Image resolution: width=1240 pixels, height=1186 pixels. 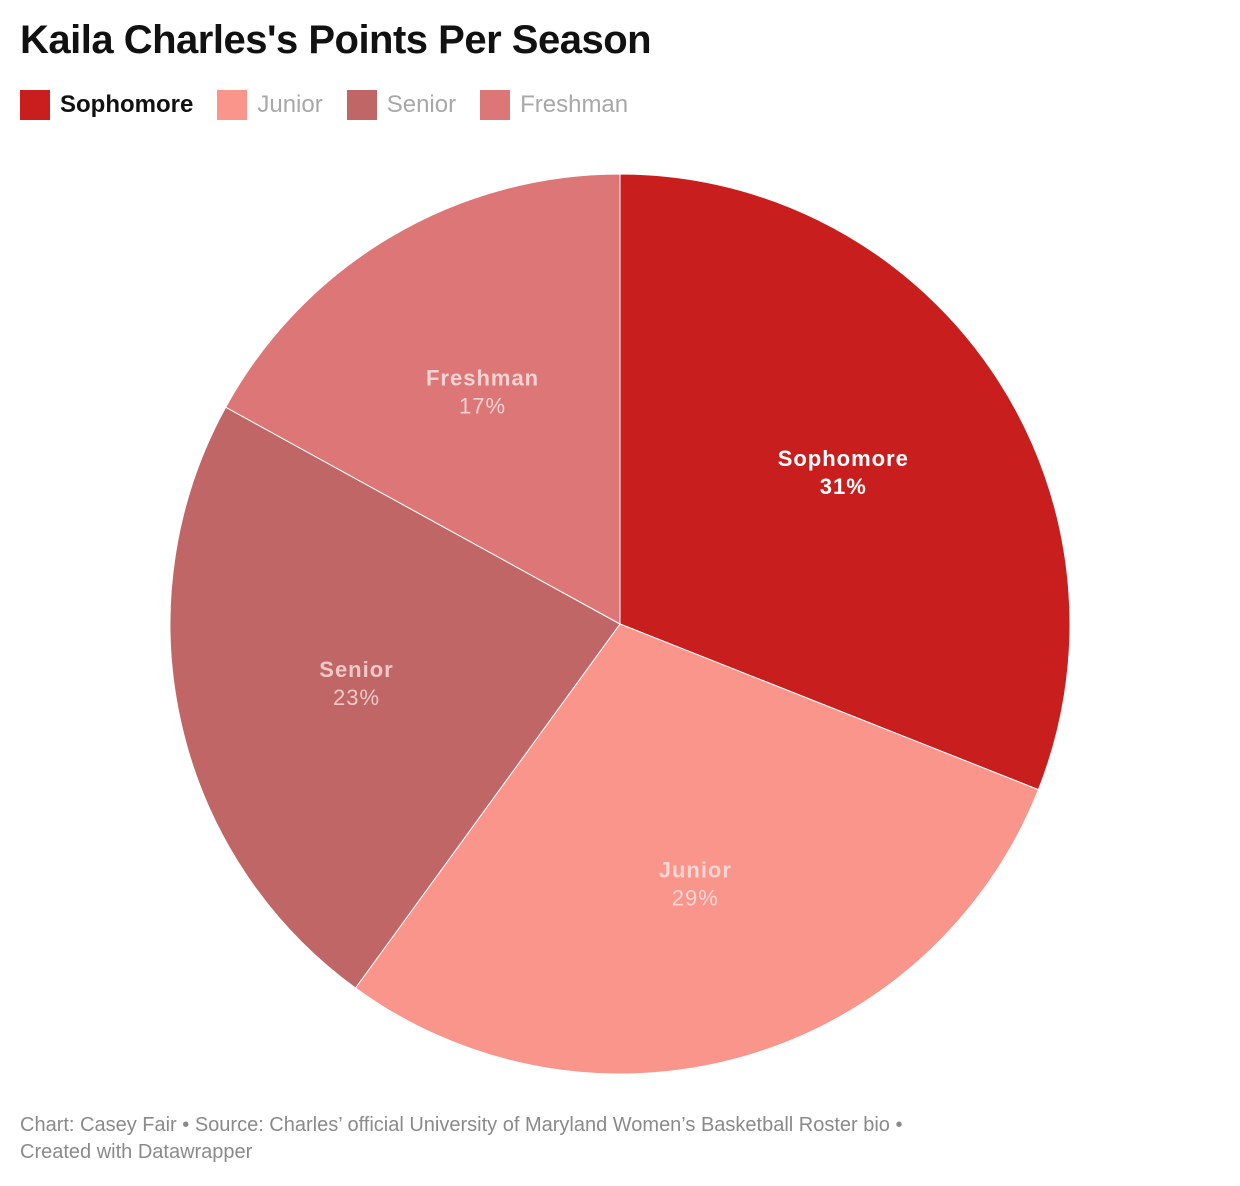 What do you see at coordinates (290, 104) in the screenshot?
I see `legend-label-junior: Junior` at bounding box center [290, 104].